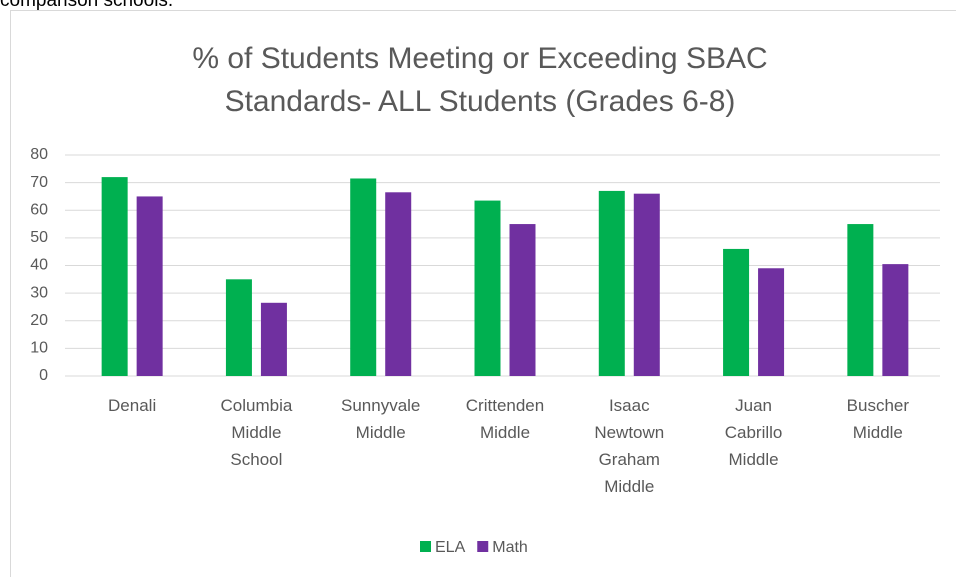 The height and width of the screenshot is (578, 957). I want to click on x-tick-label: Isaac Newtown Graham Middle, so click(629, 446).